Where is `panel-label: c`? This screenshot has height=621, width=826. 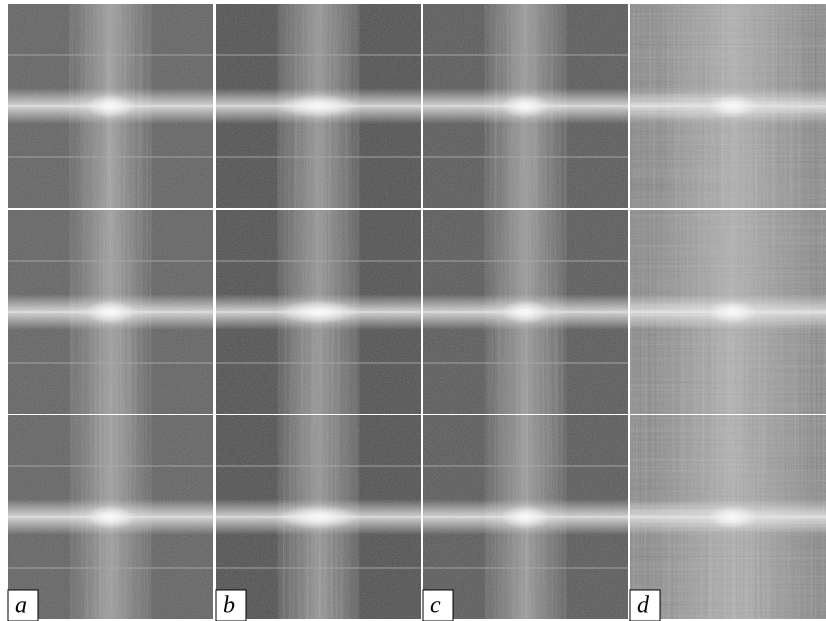
panel-label: c is located at coordinates (435, 606).